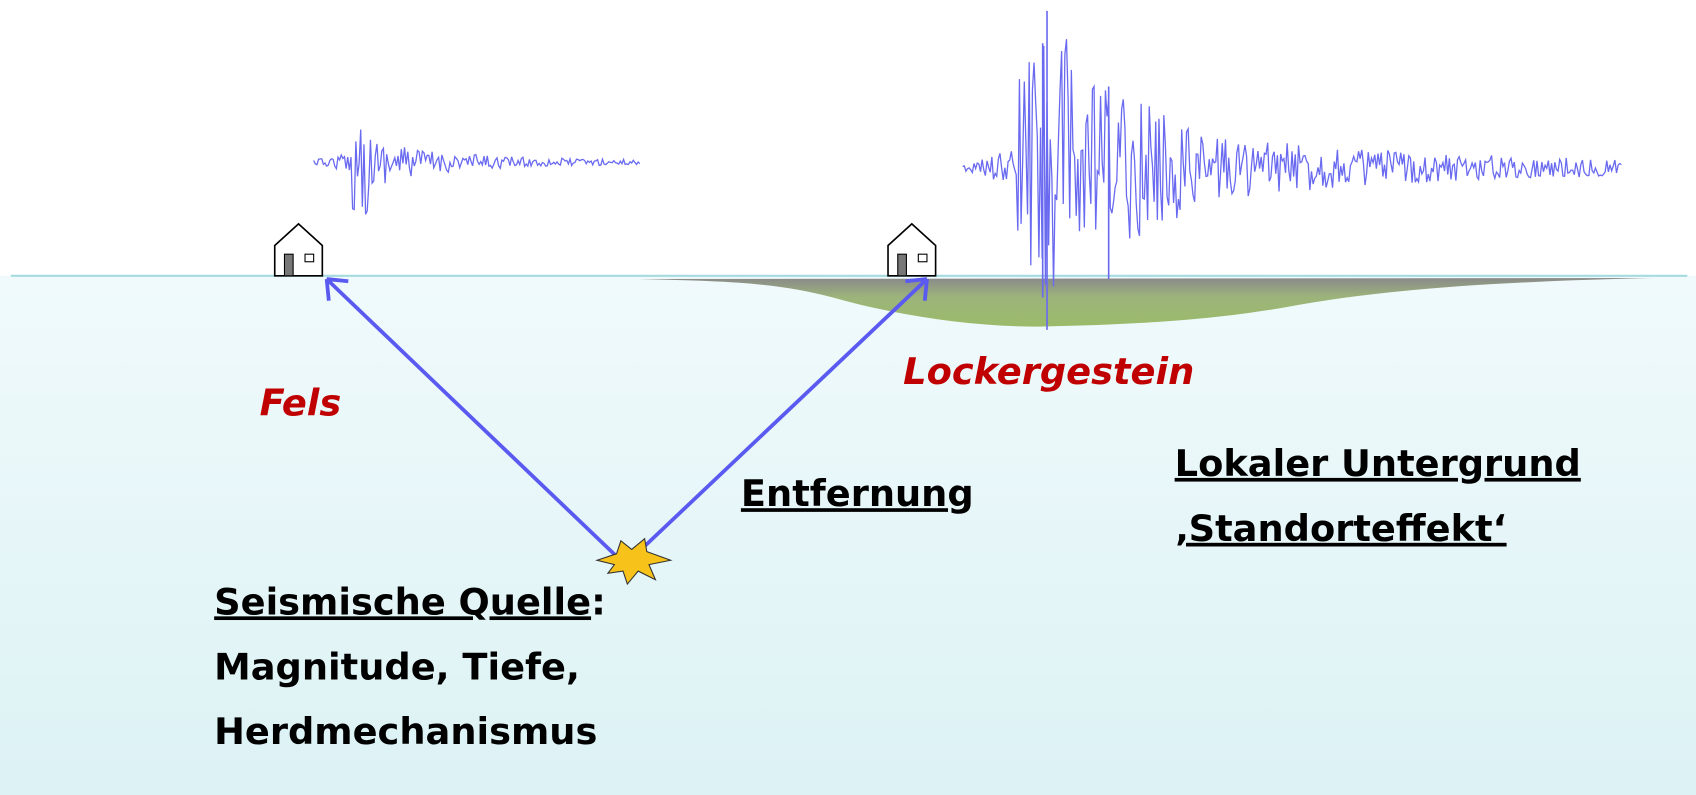  I want to click on source-line3: Herdmechanismus, so click(405, 731).